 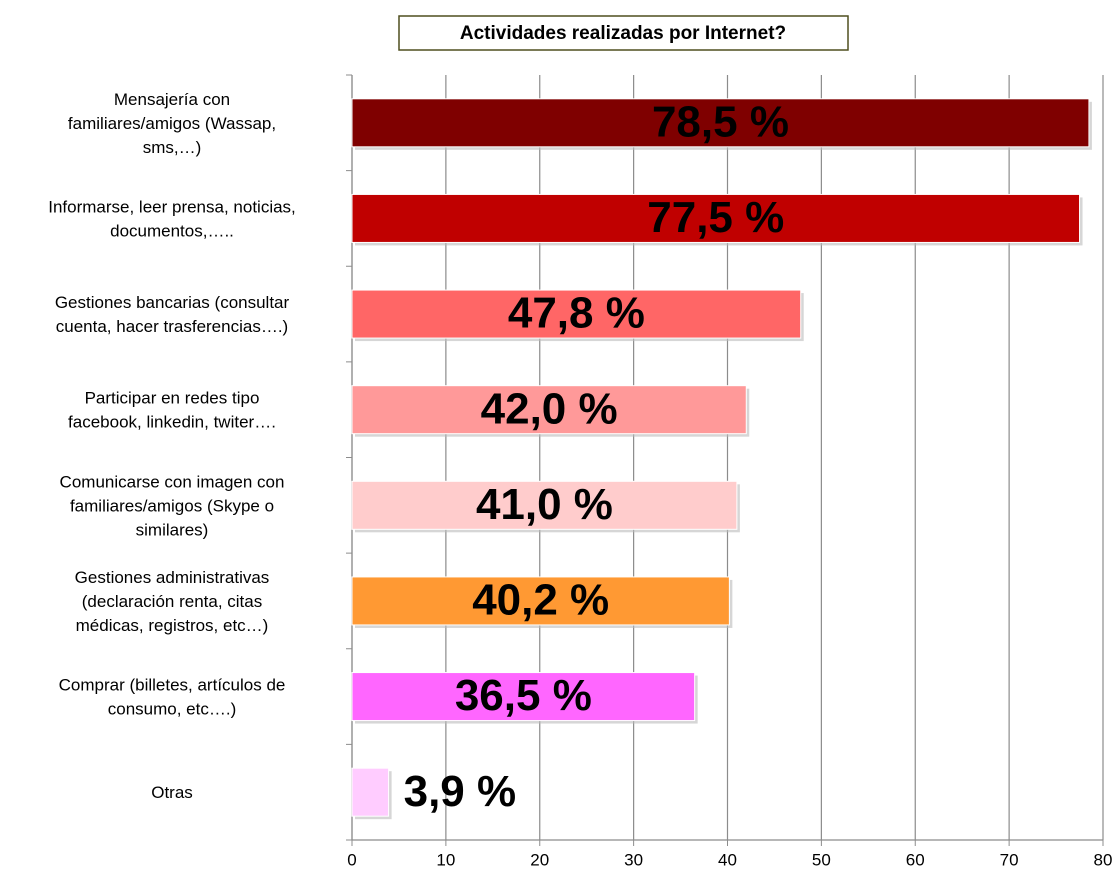 I want to click on title-box, so click(x=623, y=33).